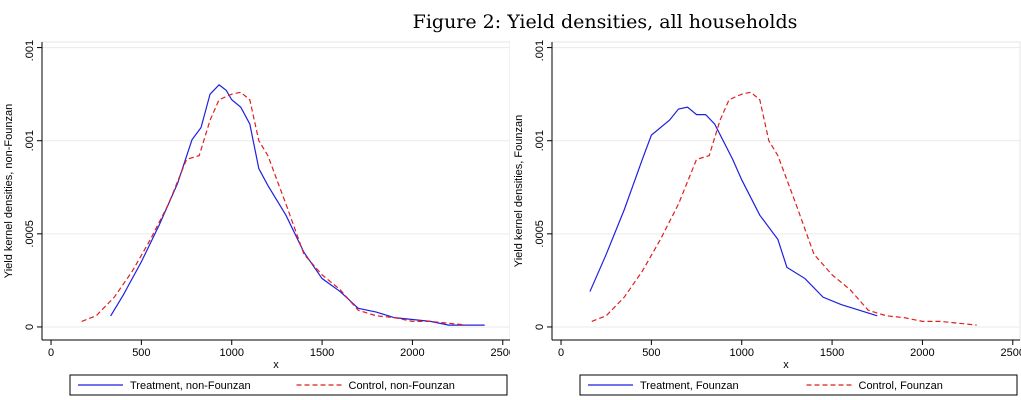 The width and height of the screenshot is (1021, 400). Describe the element at coordinates (402, 386) in the screenshot. I see `legend-label: Control, non-Founzan` at that location.